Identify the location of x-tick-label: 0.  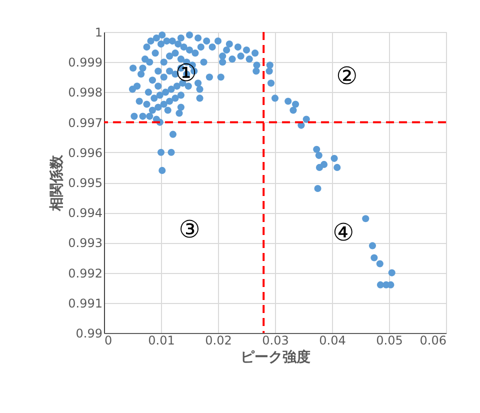
(108, 341).